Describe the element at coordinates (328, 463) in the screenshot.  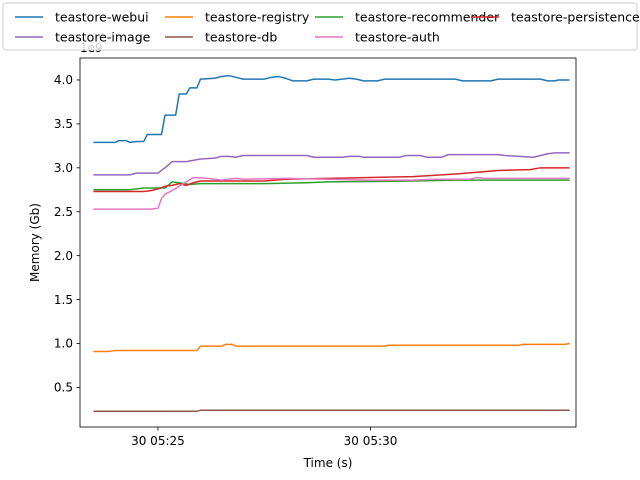
I see `x-axis-label: Time (s)` at that location.